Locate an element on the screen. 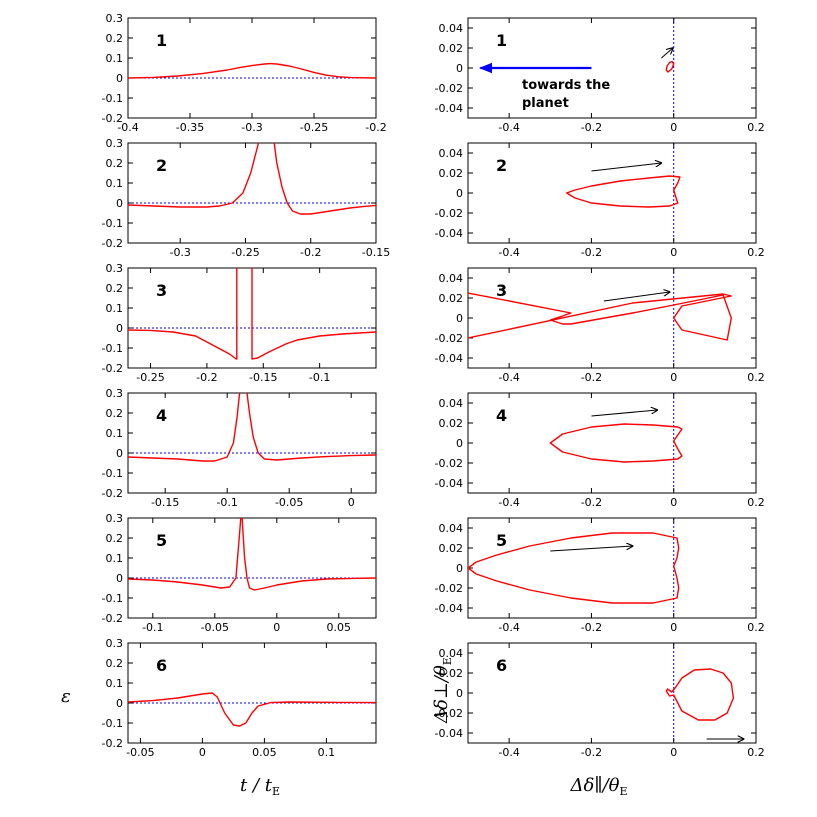  planet-annotation-line1: towards the is located at coordinates (566, 85).